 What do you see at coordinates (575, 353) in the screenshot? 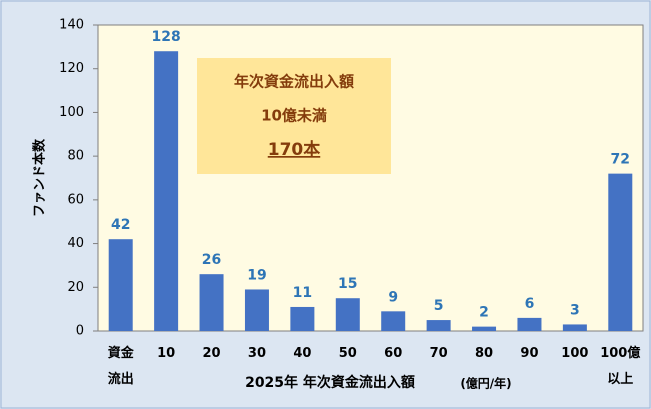
I see `x-tick-label: 100` at bounding box center [575, 353].